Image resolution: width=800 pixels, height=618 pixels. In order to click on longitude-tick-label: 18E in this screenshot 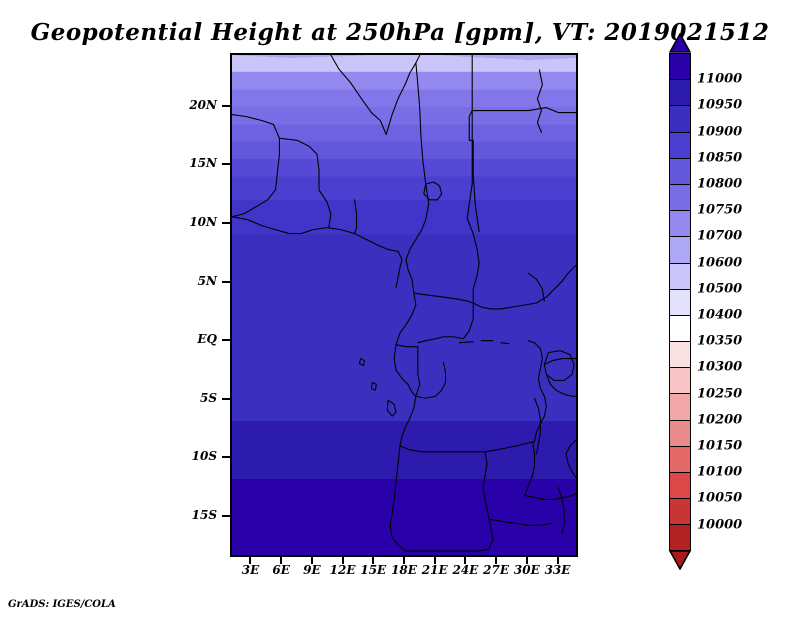, I will do `click(404, 570)`.